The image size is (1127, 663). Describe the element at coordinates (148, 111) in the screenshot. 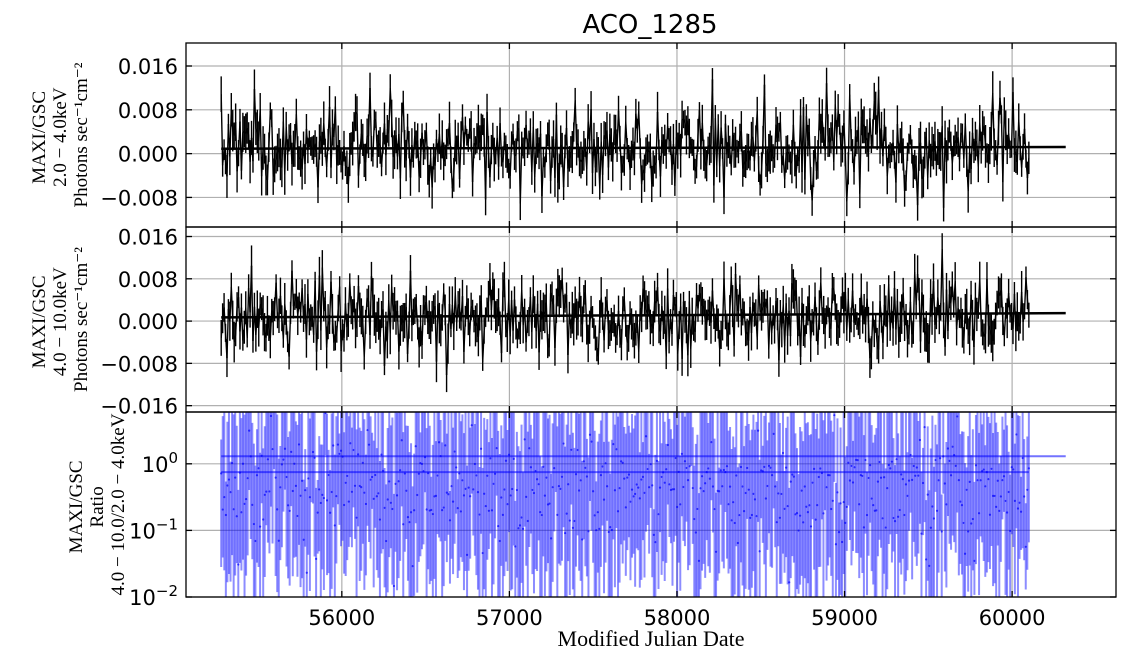

I see `y-tick-label: 0.008` at that location.